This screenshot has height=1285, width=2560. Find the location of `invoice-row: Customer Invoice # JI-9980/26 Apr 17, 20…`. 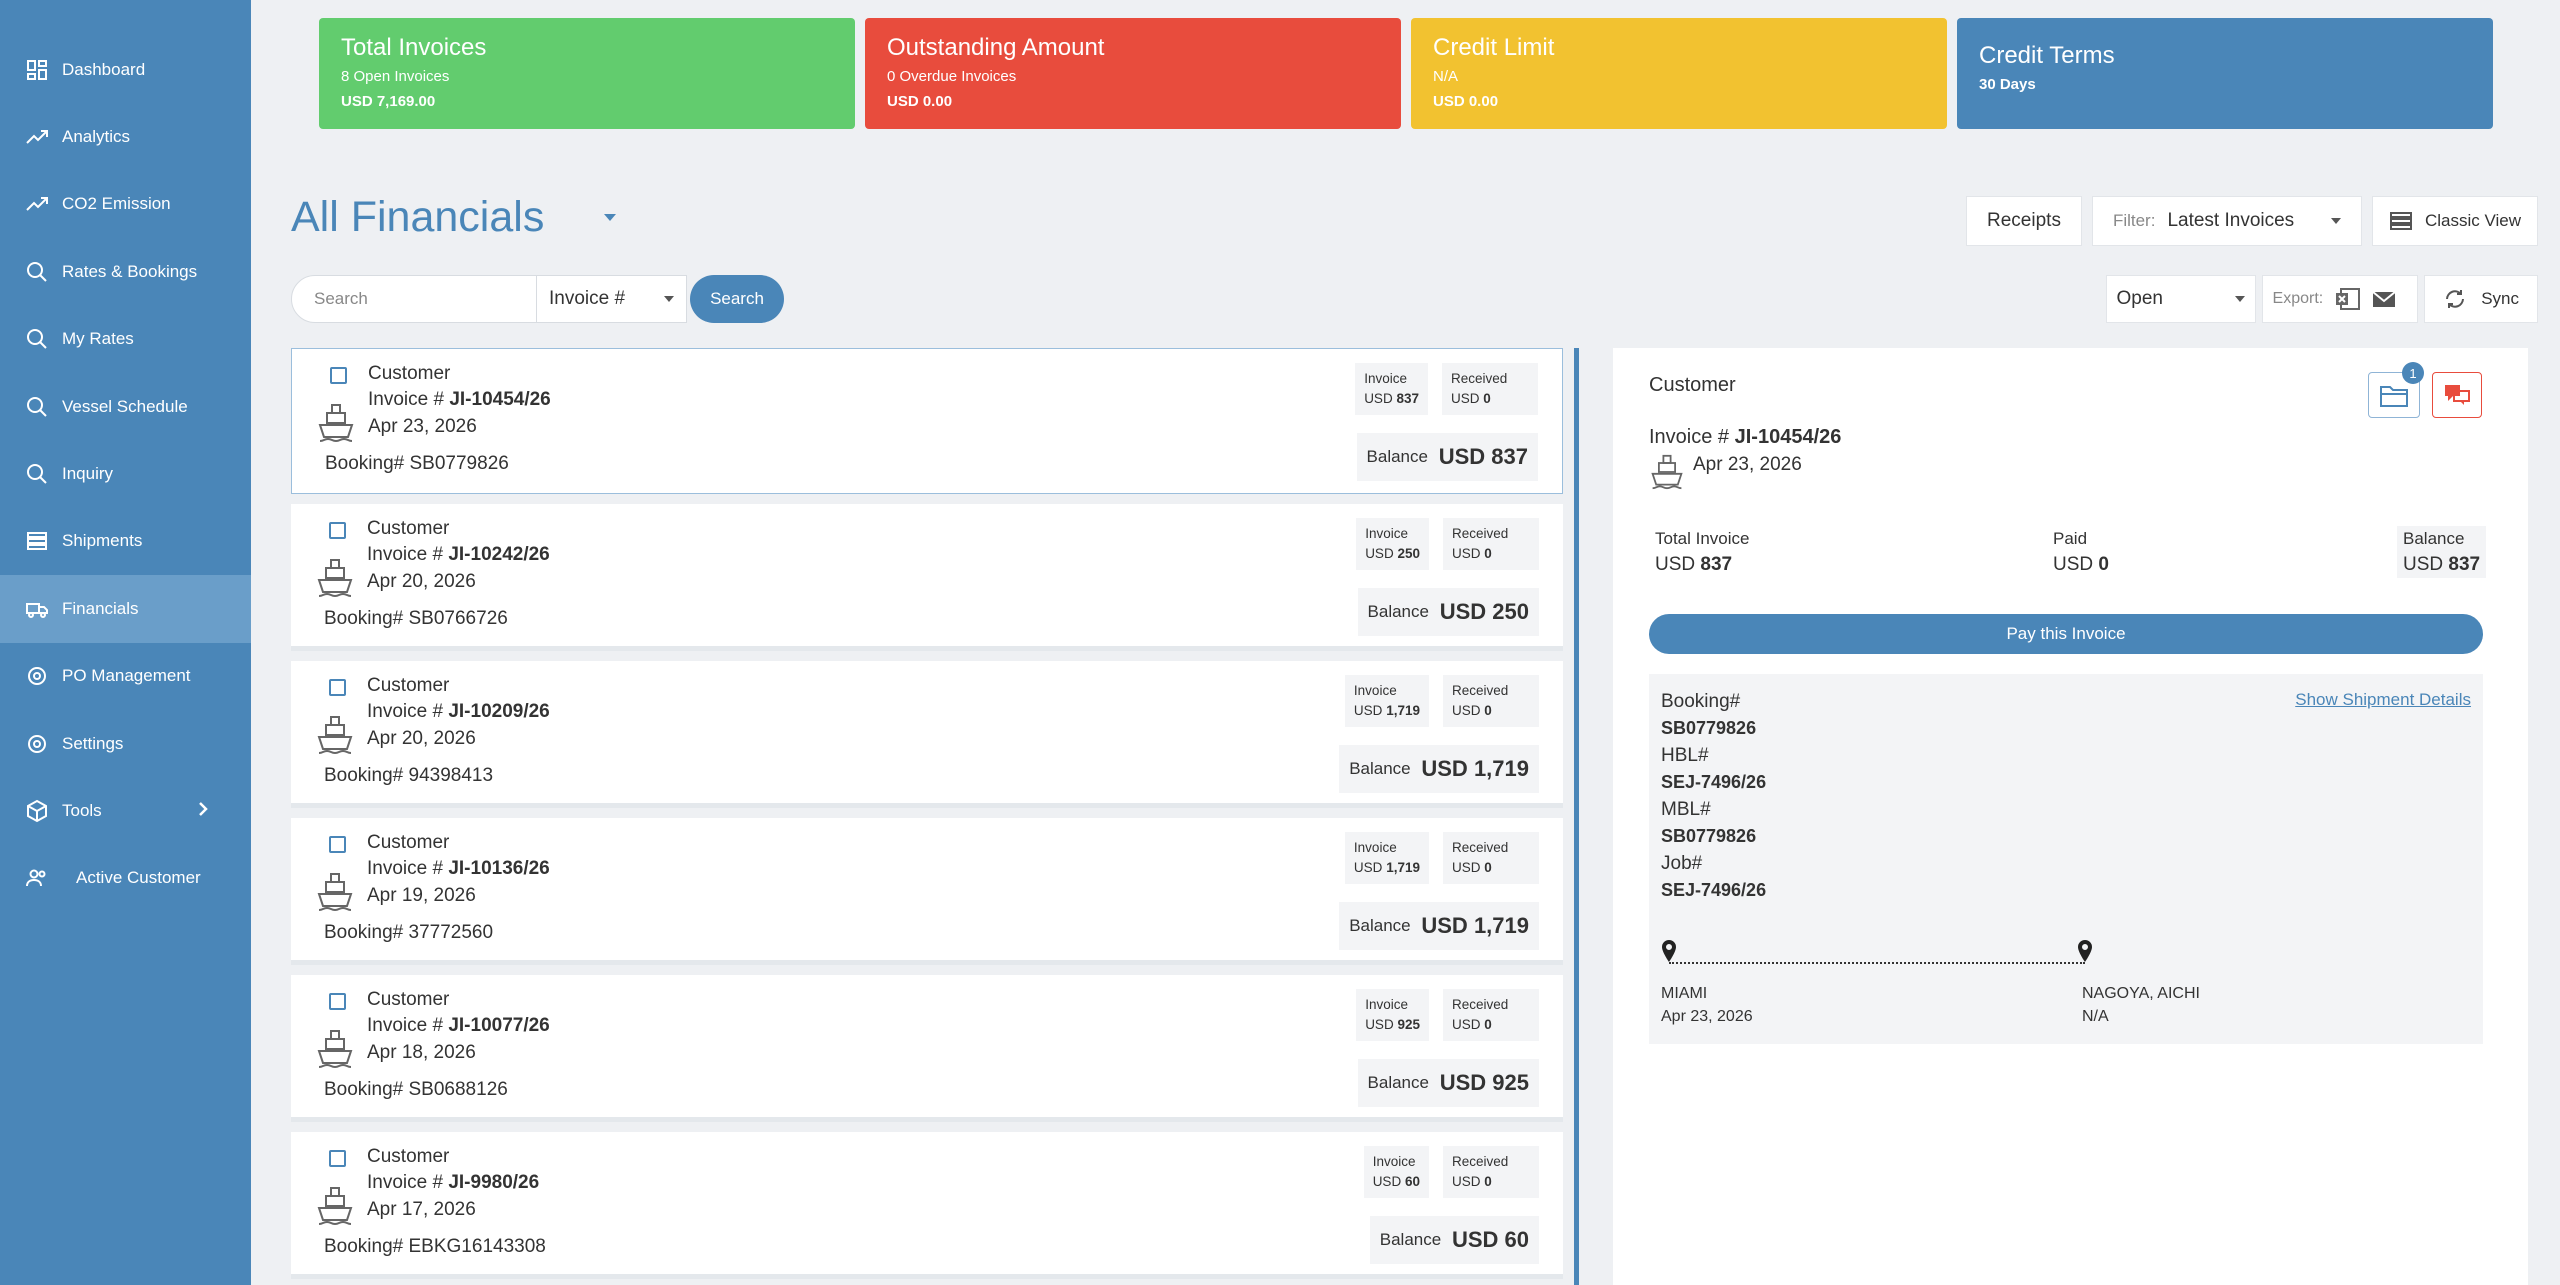

invoice-row: Customer Invoice # JI-9980/26 Apr 17, 20… is located at coordinates (927, 1205).